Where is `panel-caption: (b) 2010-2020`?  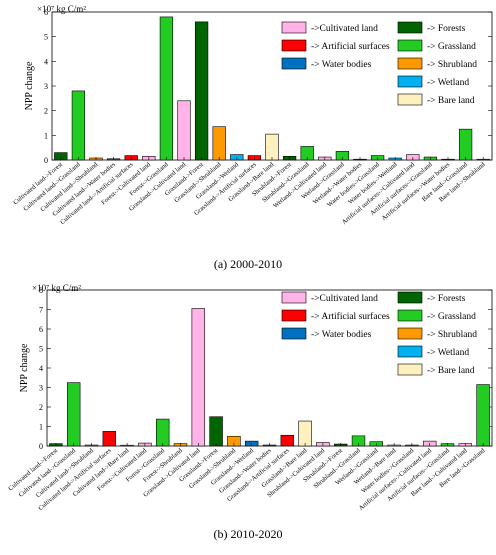
panel-caption: (b) 2010-2020 is located at coordinates (248, 534).